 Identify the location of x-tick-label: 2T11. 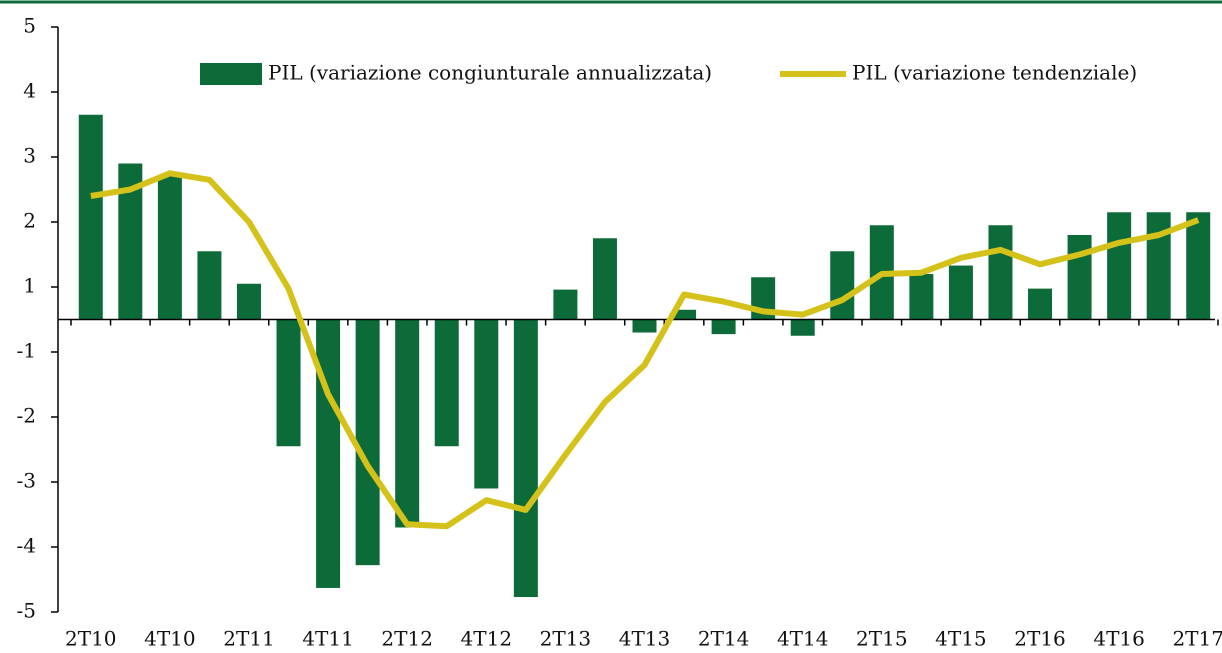
(249, 639).